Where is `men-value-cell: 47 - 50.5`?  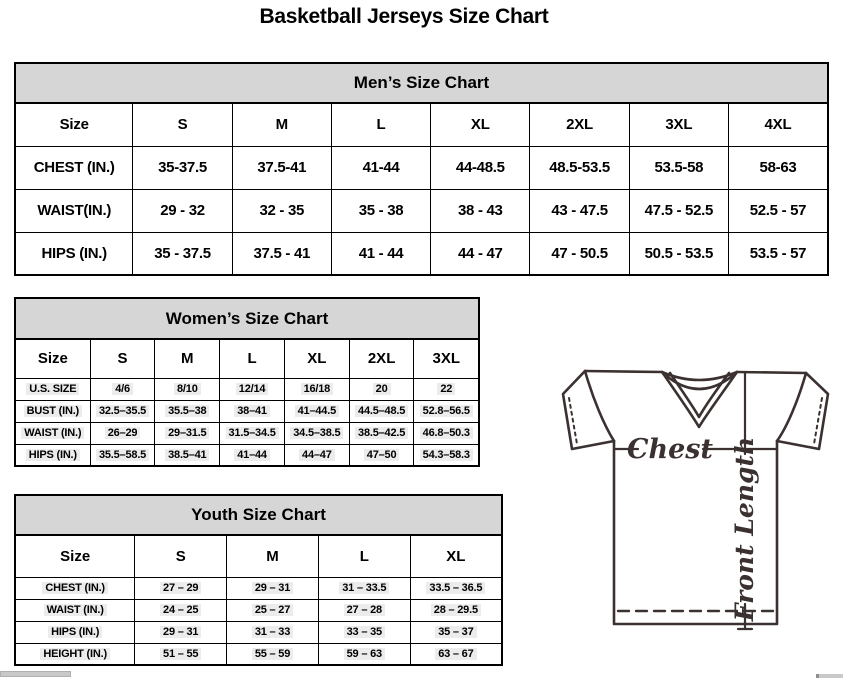
men-value-cell: 47 - 50.5 is located at coordinates (579, 253).